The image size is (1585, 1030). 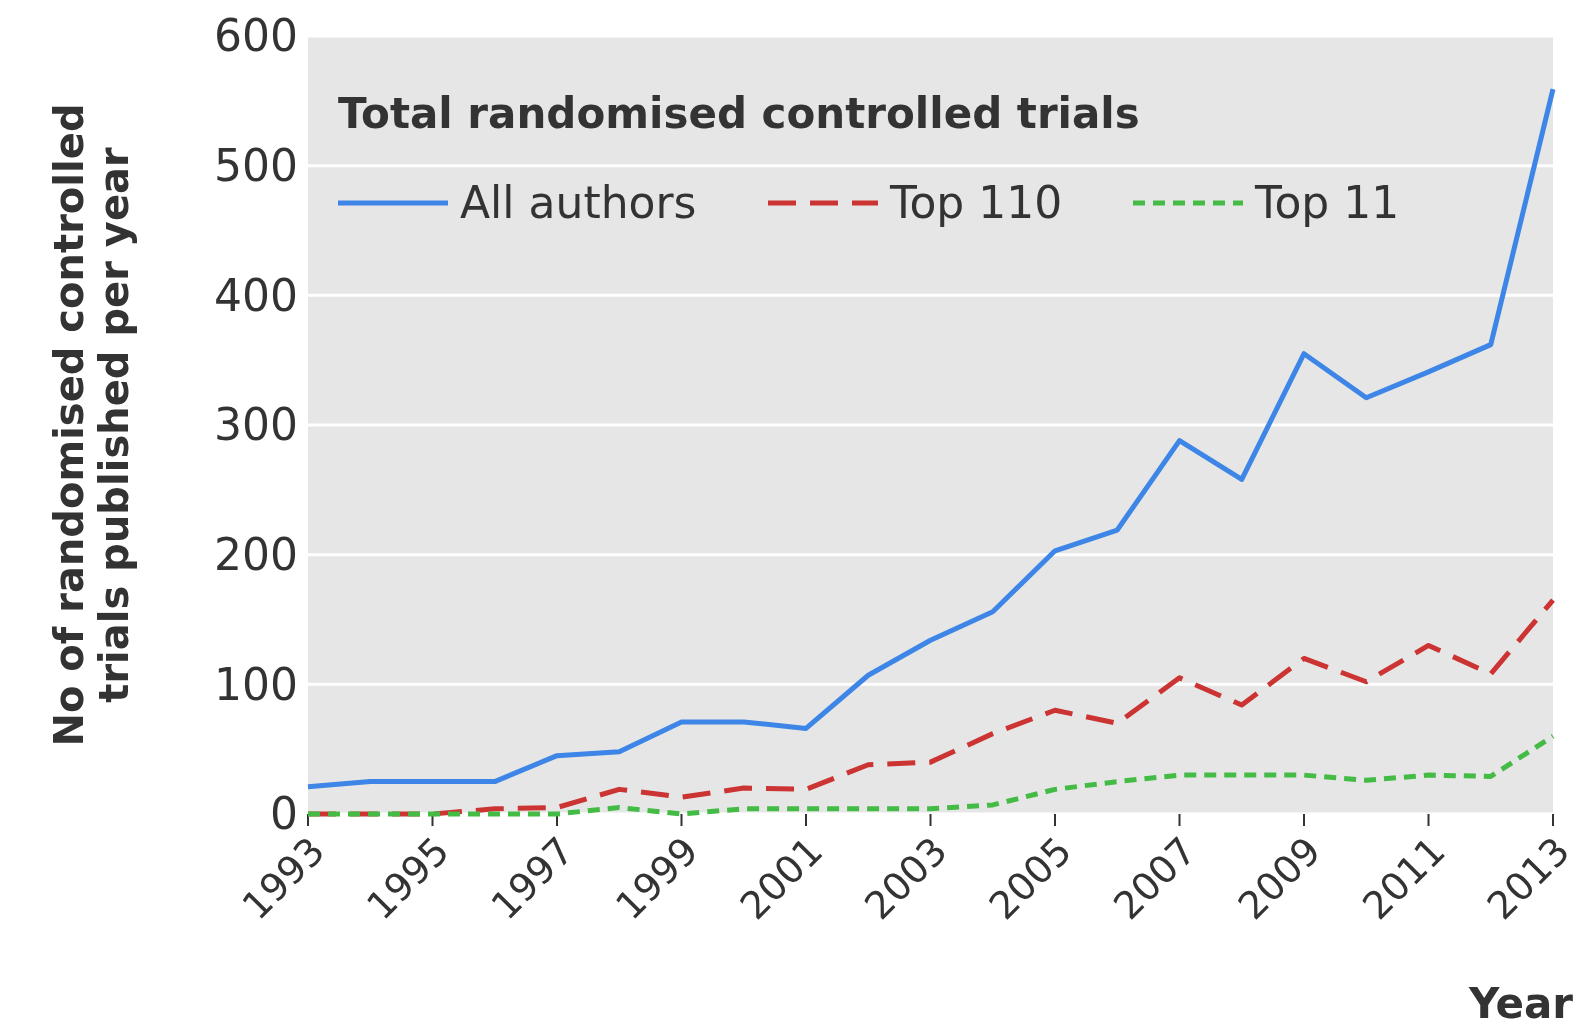 What do you see at coordinates (256, 166) in the screenshot?
I see `y-tick-label: 500` at bounding box center [256, 166].